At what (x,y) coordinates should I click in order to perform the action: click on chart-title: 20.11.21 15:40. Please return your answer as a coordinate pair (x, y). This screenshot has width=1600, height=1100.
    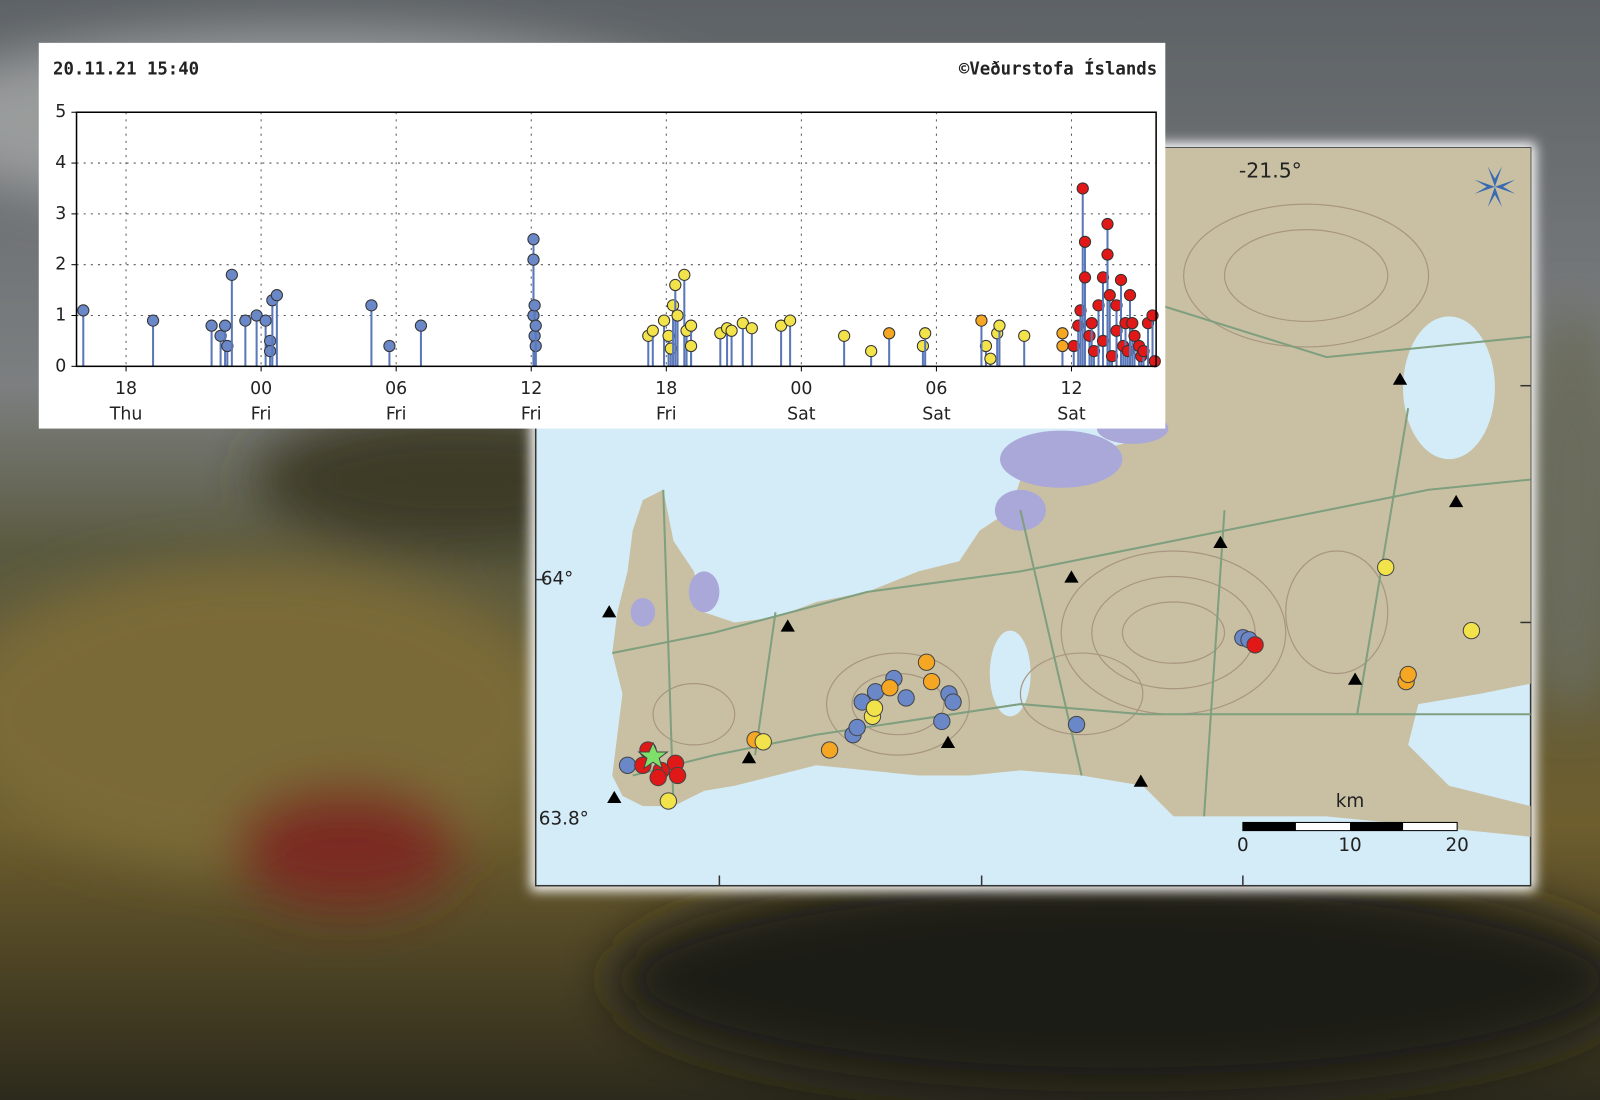
    Looking at the image, I should click on (126, 69).